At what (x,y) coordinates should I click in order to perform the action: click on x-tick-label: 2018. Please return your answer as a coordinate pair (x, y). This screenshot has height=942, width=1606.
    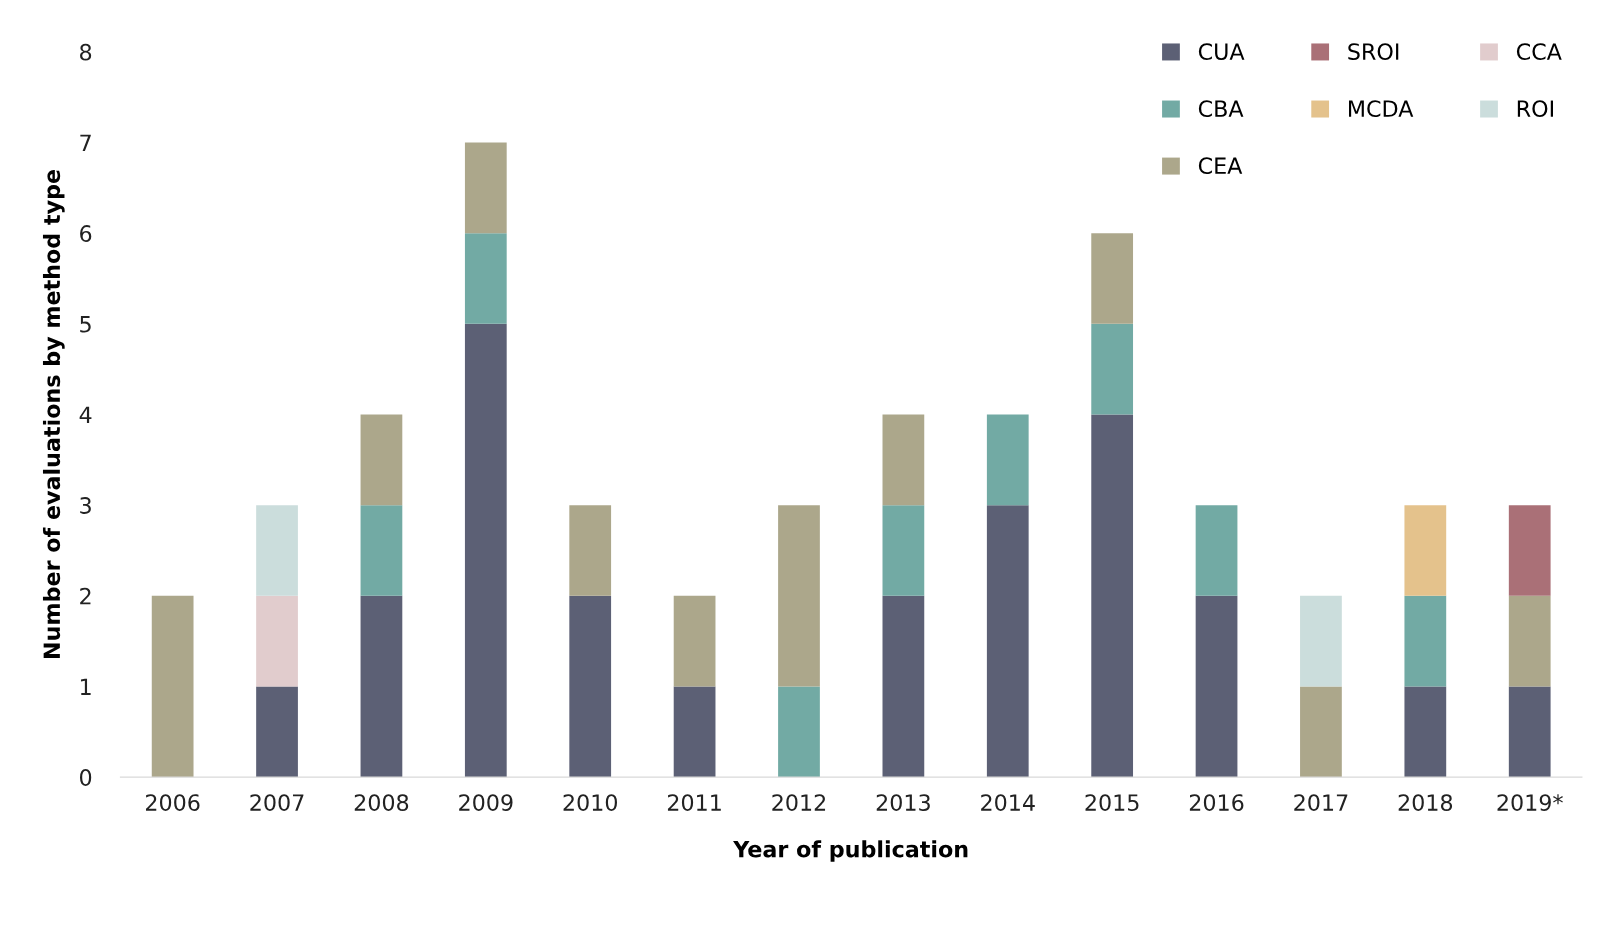
    Looking at the image, I should click on (1425, 803).